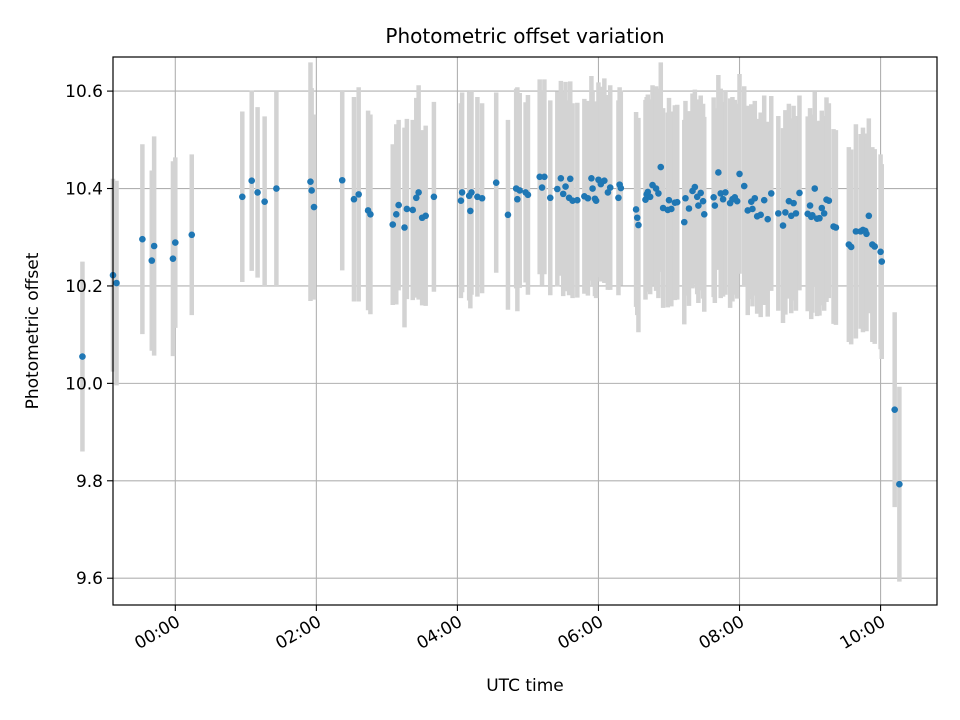  What do you see at coordinates (84, 384) in the screenshot?
I see `y-tick-label: 10.0` at bounding box center [84, 384].